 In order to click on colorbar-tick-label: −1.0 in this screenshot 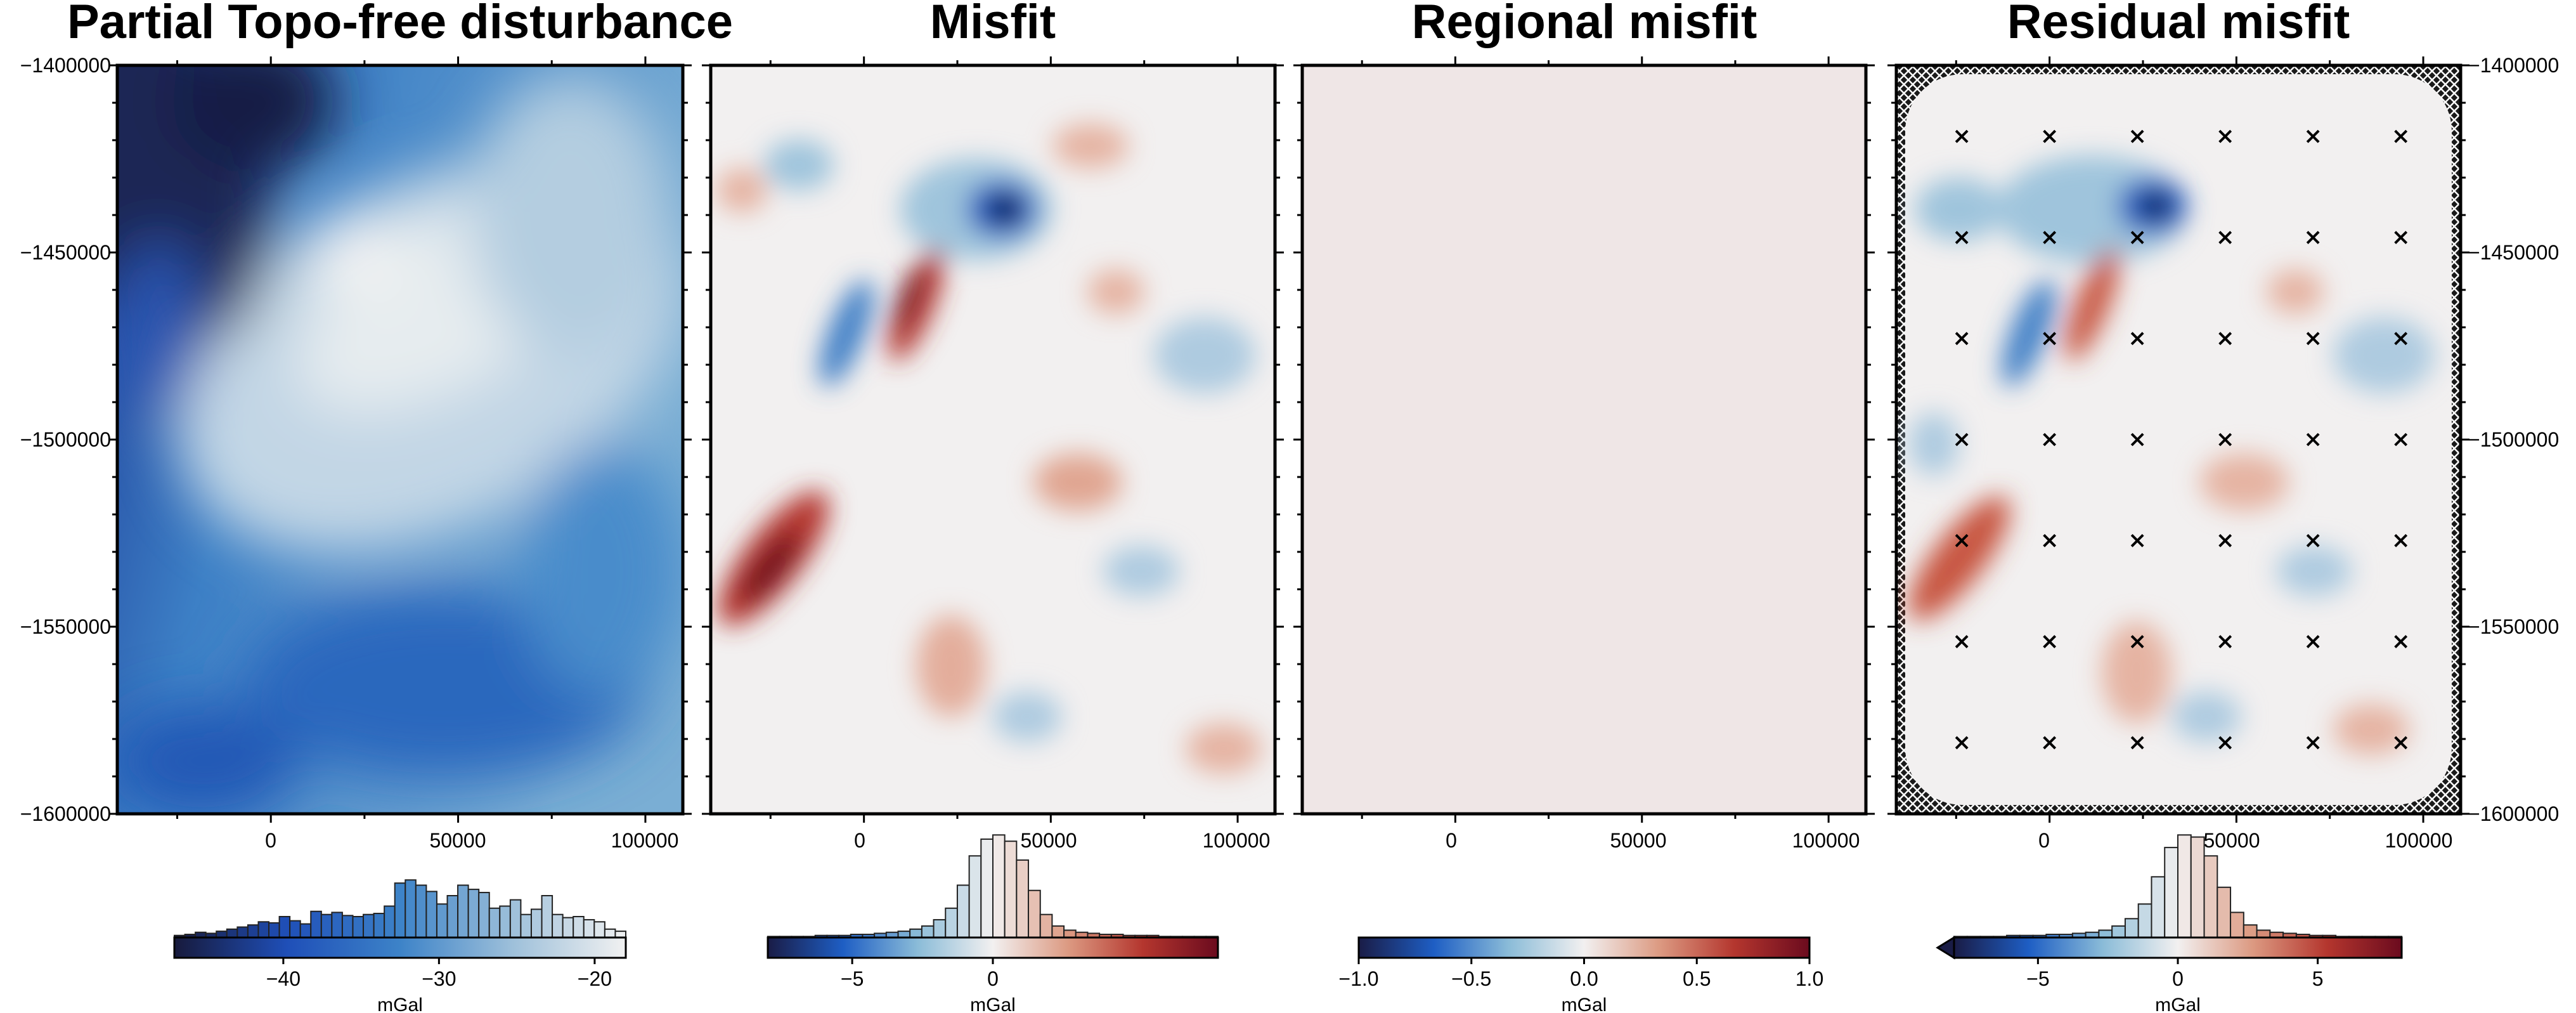, I will do `click(1358, 978)`.